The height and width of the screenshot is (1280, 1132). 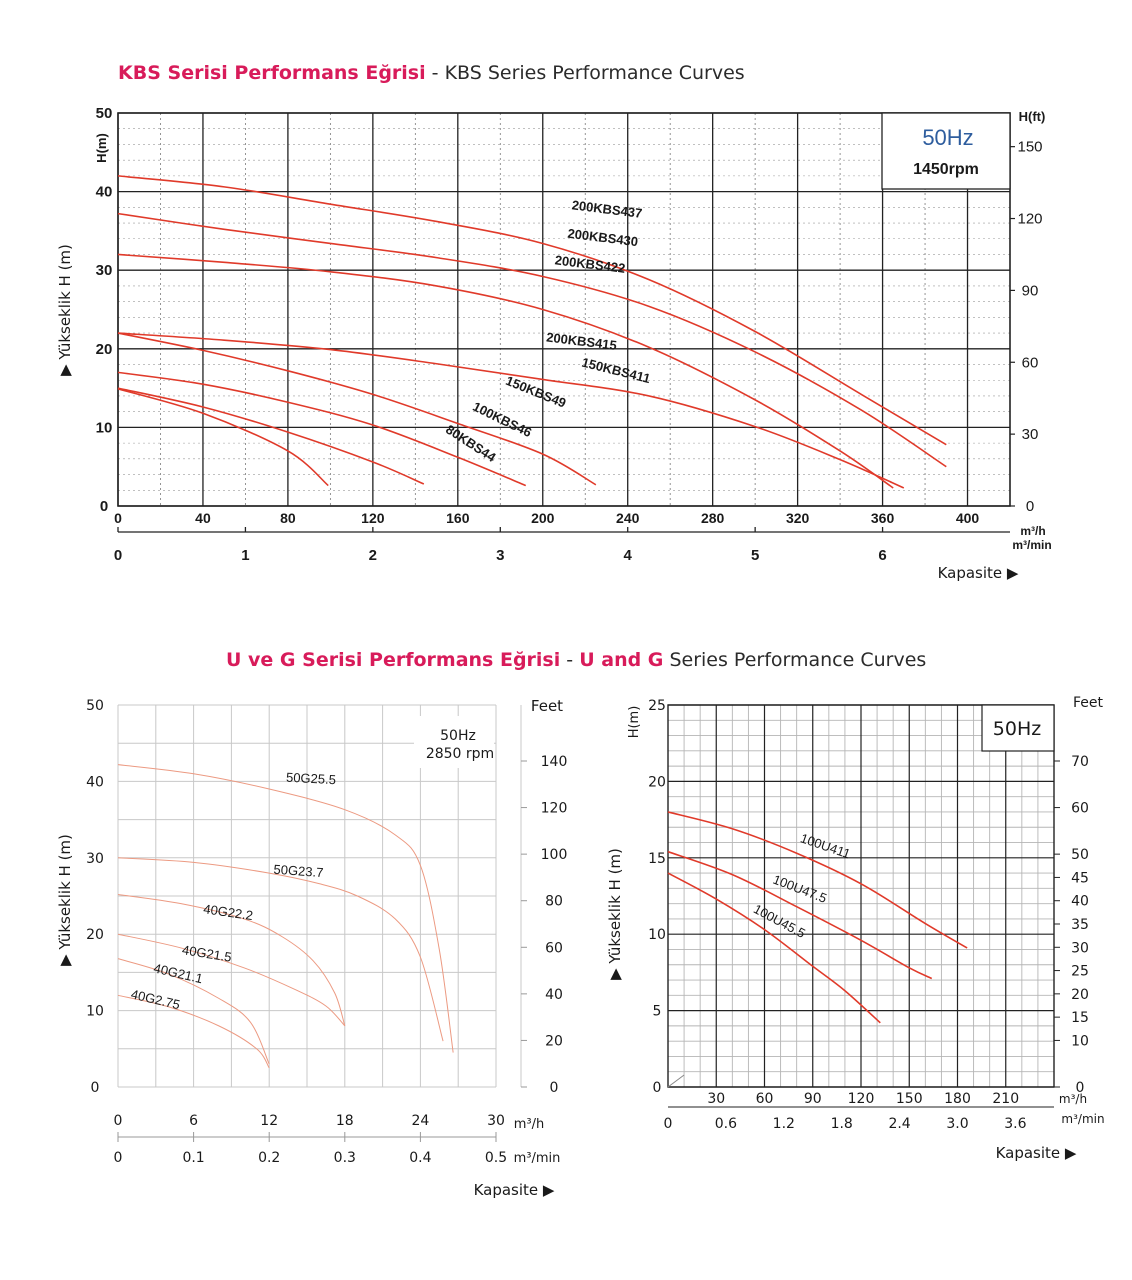 I want to click on series-line-40G21.5, so click(x=231, y=980).